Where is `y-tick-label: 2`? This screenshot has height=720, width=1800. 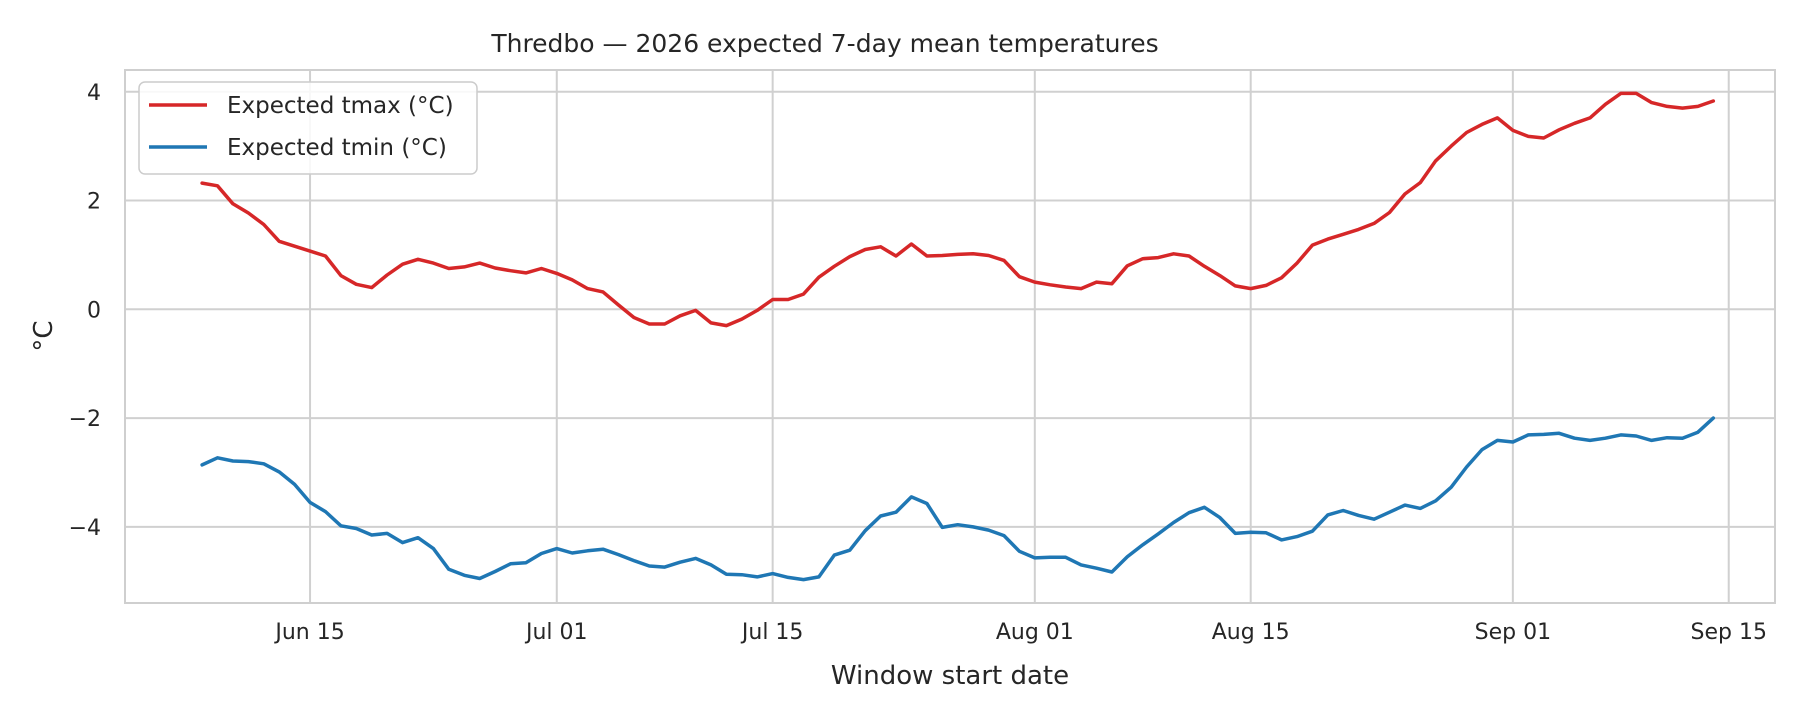 y-tick-label: 2 is located at coordinates (94, 202).